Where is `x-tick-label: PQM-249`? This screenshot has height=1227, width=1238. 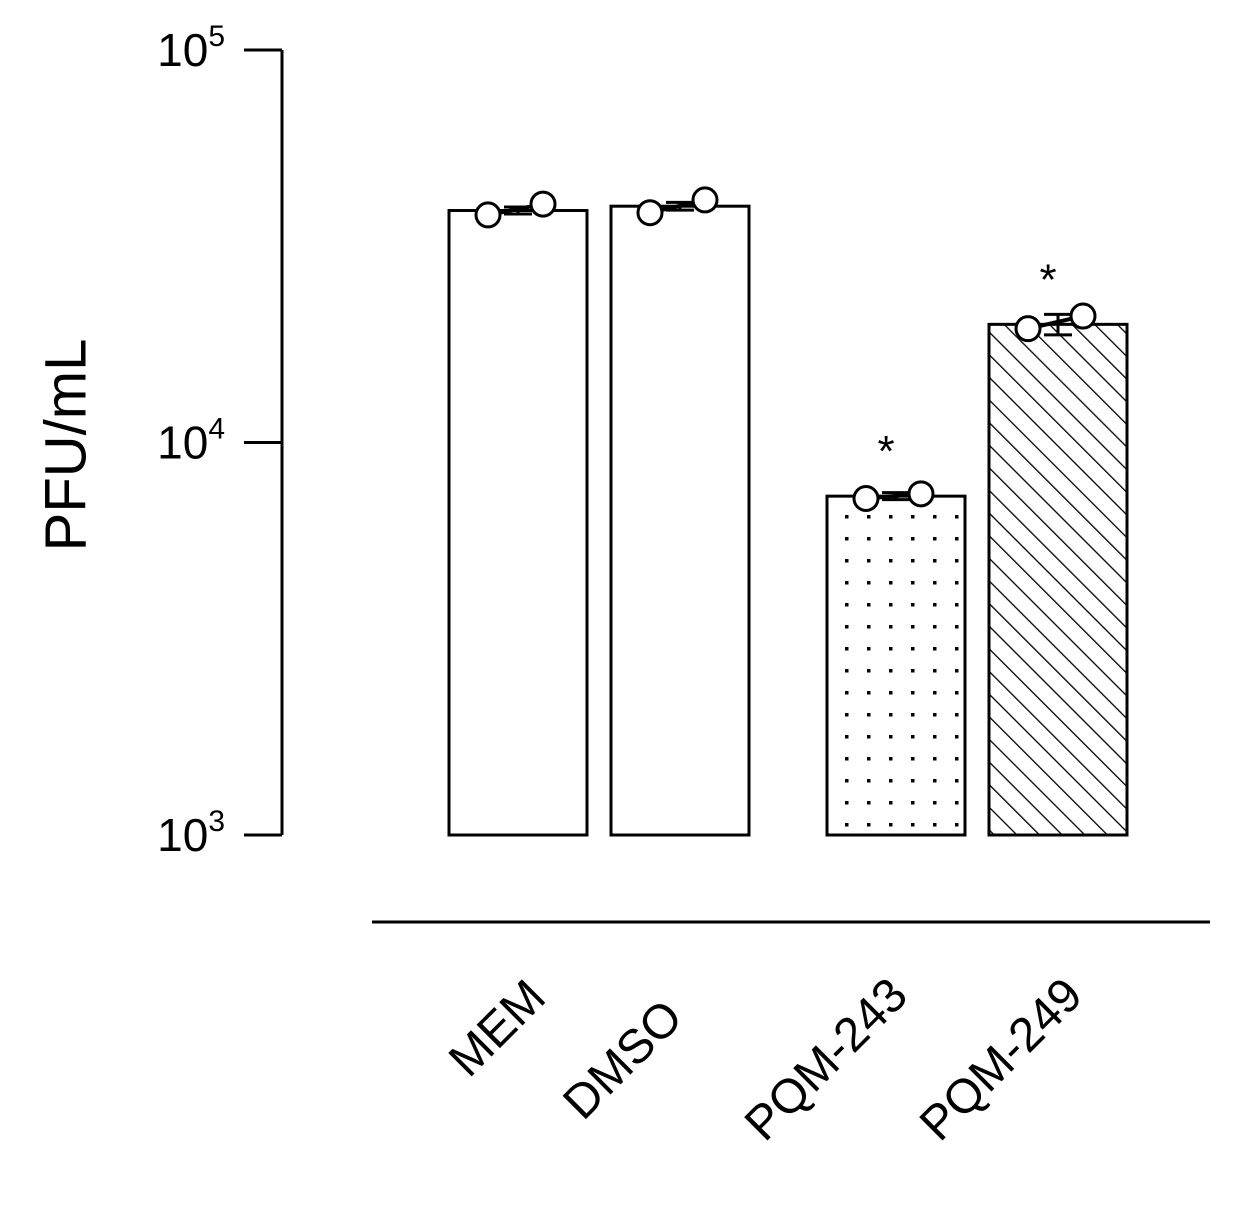
x-tick-label: PQM-249 is located at coordinates (1001, 1059).